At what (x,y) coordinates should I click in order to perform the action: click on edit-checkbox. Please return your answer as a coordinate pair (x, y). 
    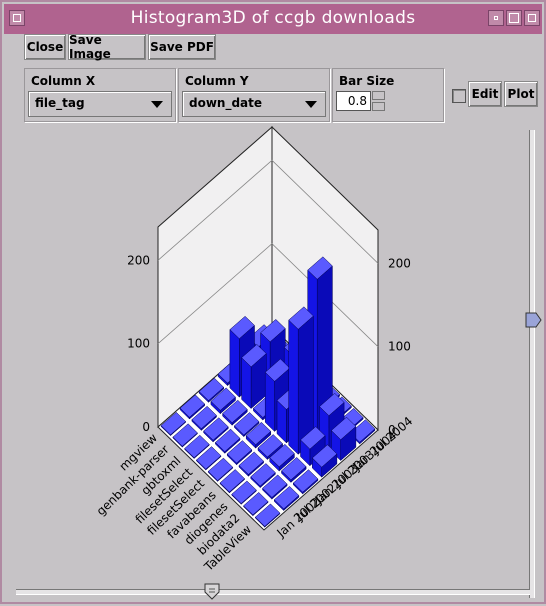
    Looking at the image, I should click on (459, 96).